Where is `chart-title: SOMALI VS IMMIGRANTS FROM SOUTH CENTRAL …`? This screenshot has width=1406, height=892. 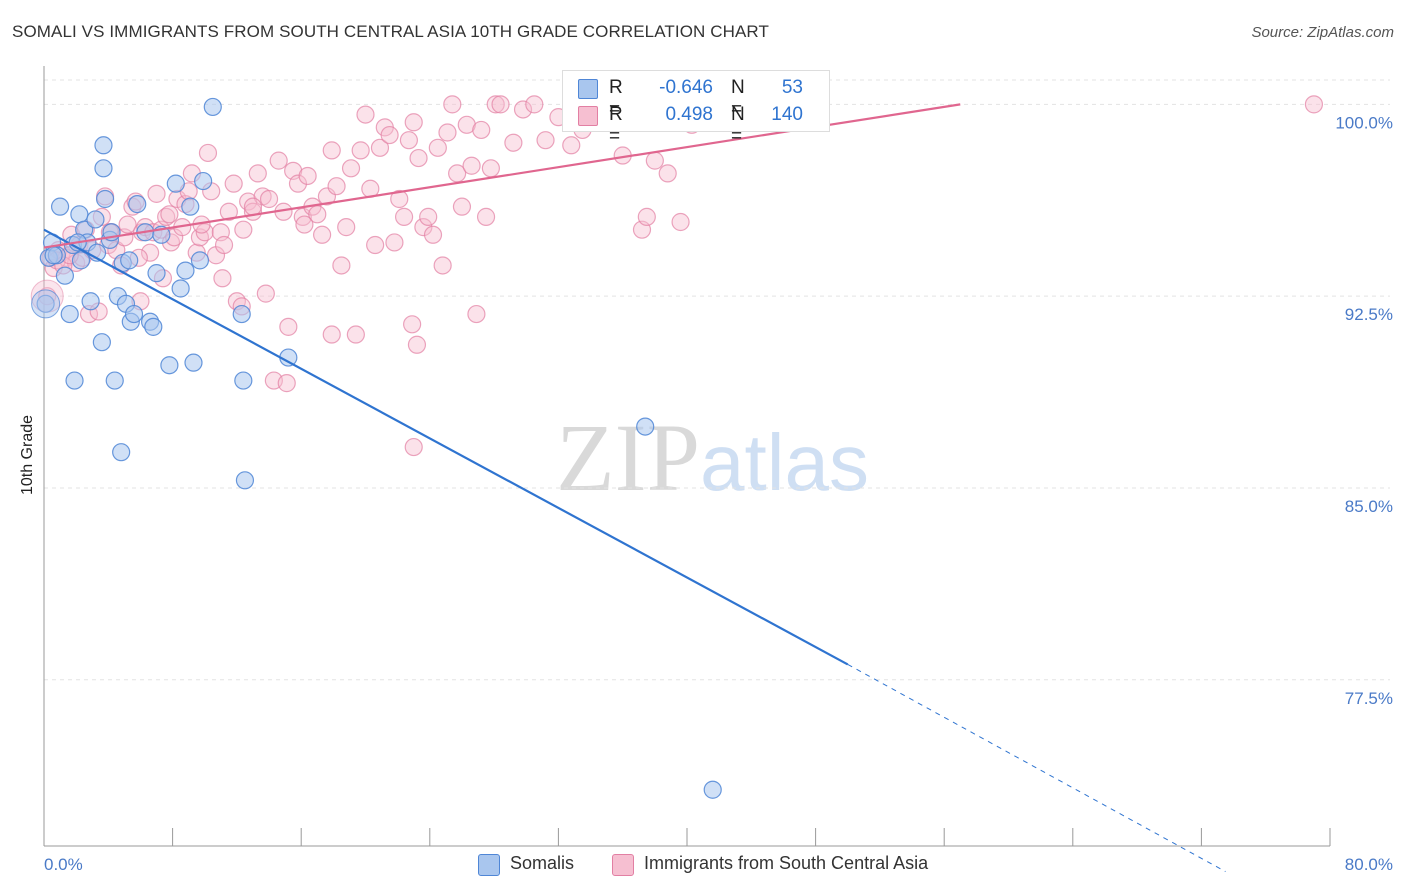 chart-title: SOMALI VS IMMIGRANTS FROM SOUTH CENTRAL … is located at coordinates (390, 31).